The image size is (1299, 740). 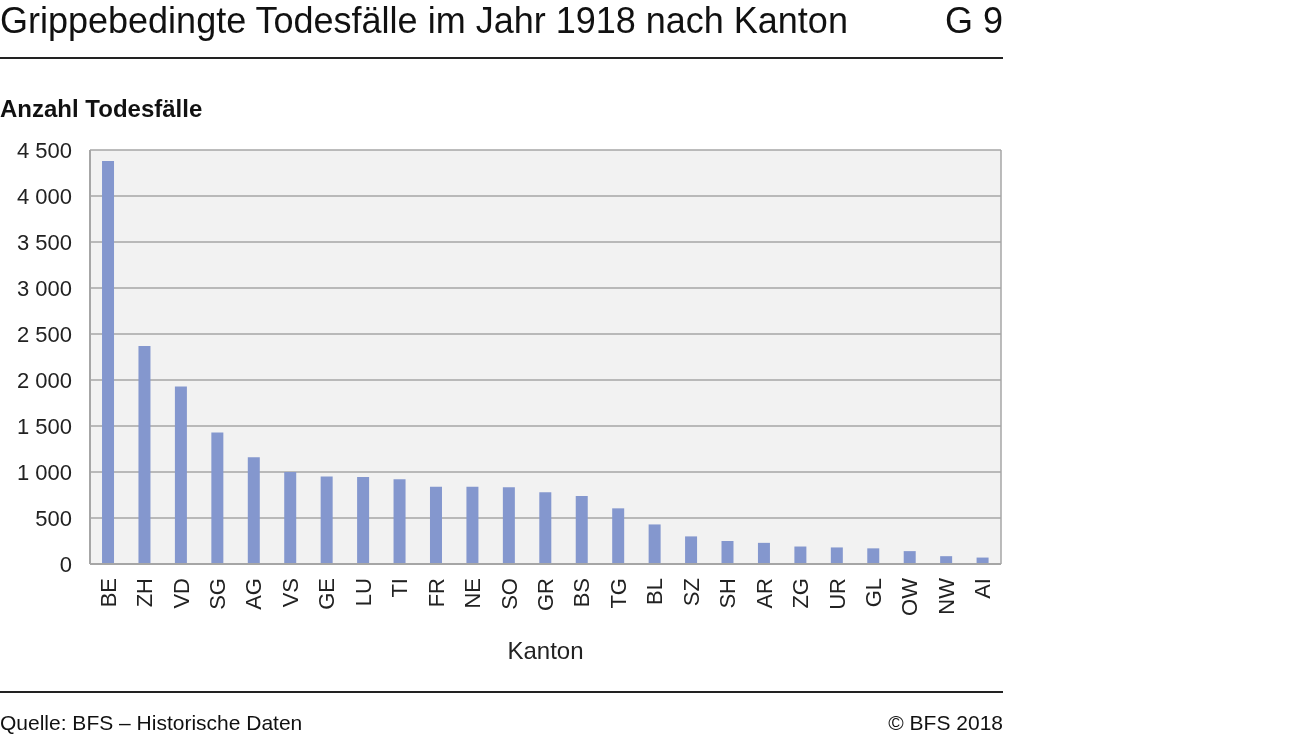 What do you see at coordinates (44, 288) in the screenshot?
I see `y-tick-label: 3 000` at bounding box center [44, 288].